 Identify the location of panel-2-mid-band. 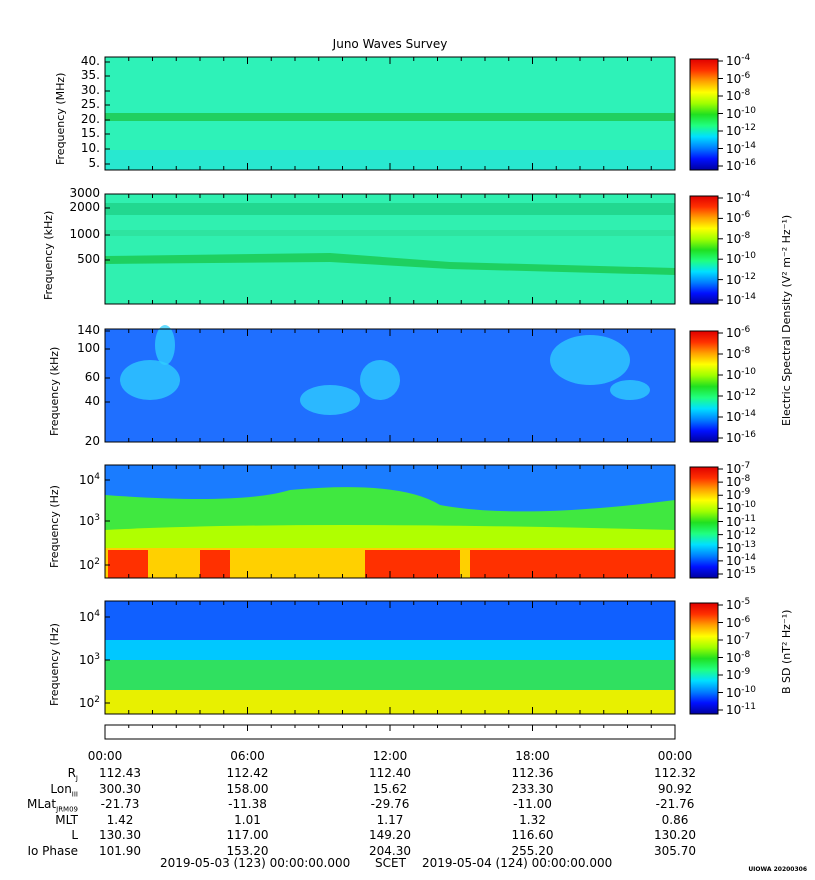
(390, 233).